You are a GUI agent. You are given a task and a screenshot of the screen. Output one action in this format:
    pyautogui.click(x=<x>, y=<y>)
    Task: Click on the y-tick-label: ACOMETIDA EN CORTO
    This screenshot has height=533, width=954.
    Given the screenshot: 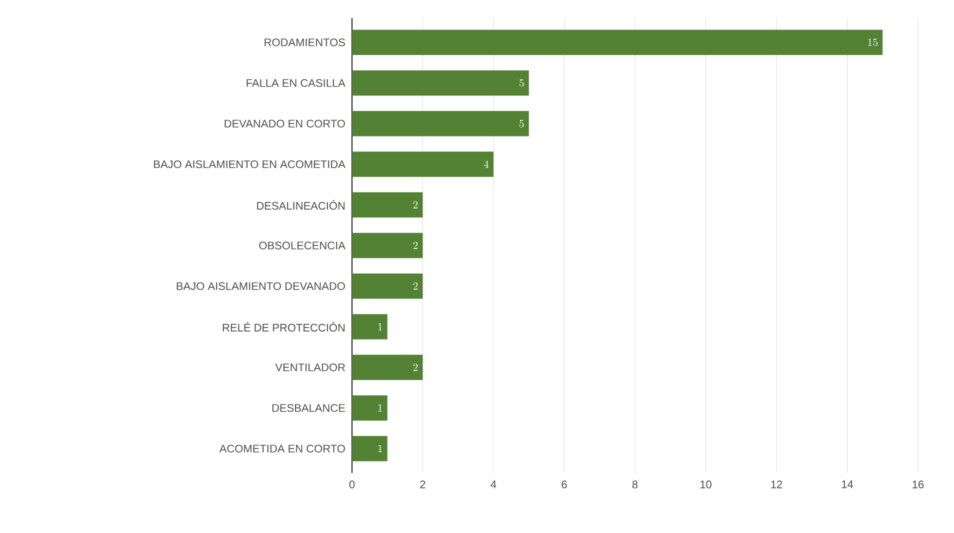 What is the action you would take?
    pyautogui.click(x=282, y=448)
    